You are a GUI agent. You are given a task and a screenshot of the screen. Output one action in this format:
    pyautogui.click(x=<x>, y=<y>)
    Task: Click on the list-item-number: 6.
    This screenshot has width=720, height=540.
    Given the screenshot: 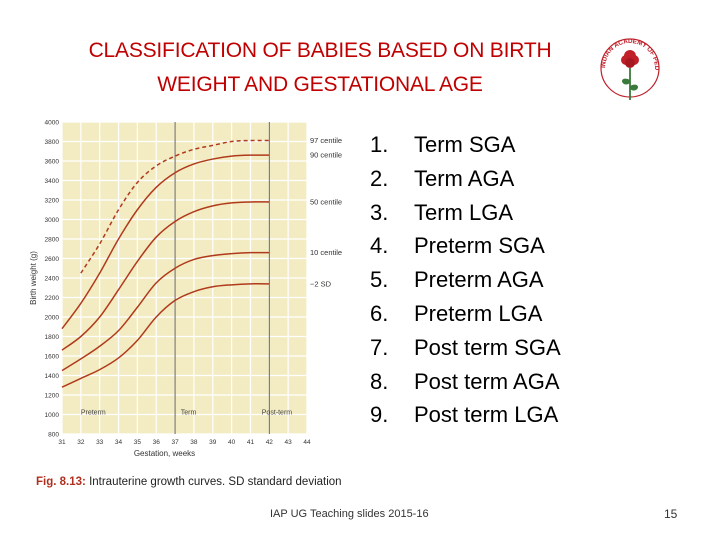 What is the action you would take?
    pyautogui.click(x=379, y=313)
    